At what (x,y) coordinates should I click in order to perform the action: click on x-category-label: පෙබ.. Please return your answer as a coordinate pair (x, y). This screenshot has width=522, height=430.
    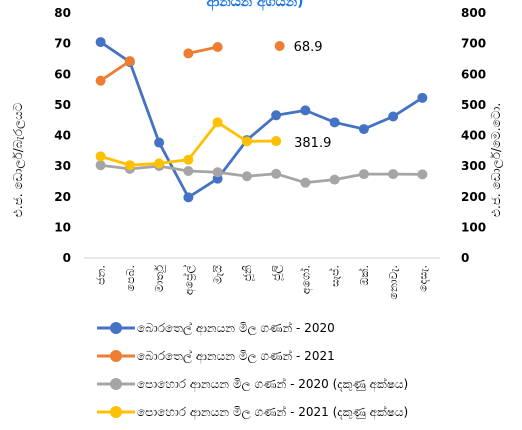
    Looking at the image, I should click on (130, 278).